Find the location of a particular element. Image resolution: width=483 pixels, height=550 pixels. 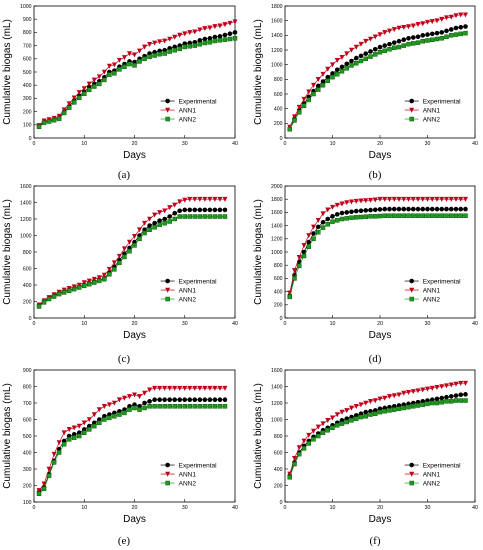

series-line-experimental is located at coordinates (131, 446).